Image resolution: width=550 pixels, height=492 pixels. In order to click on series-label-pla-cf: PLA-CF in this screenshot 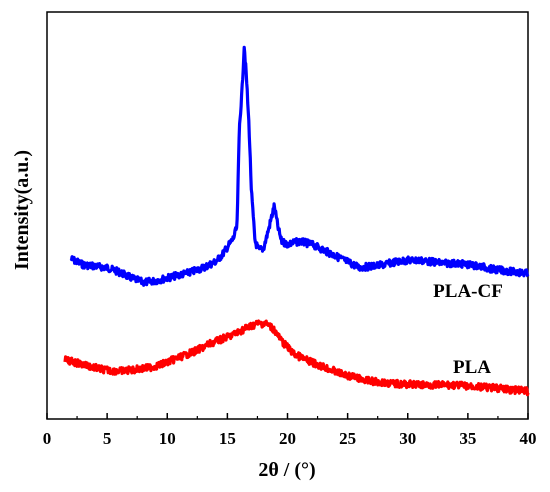, I will do `click(468, 291)`.